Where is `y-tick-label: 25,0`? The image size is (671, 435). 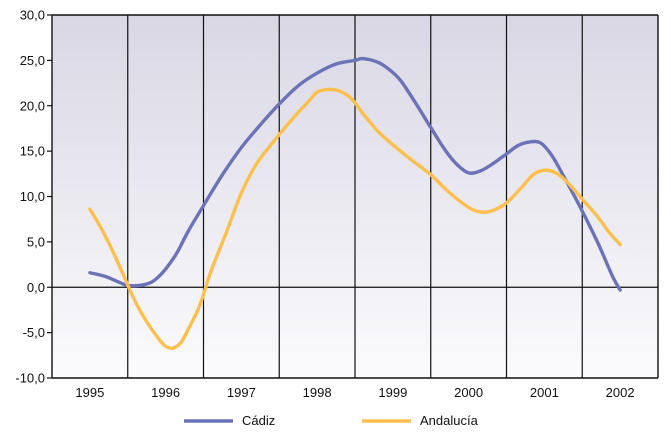 y-tick-label: 25,0 is located at coordinates (32, 60).